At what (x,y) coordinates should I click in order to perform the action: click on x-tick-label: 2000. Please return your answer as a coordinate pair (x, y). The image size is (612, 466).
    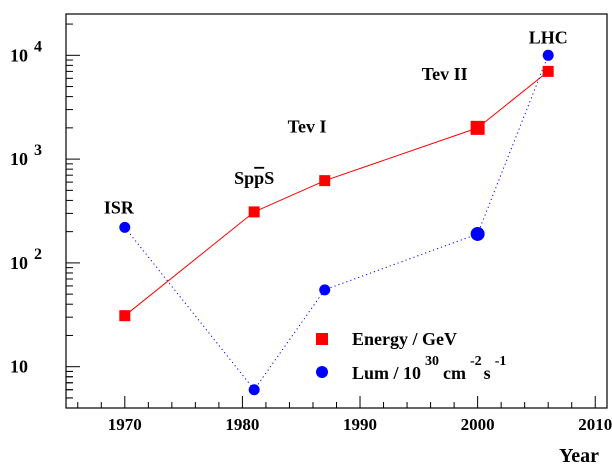
    Looking at the image, I should click on (478, 424).